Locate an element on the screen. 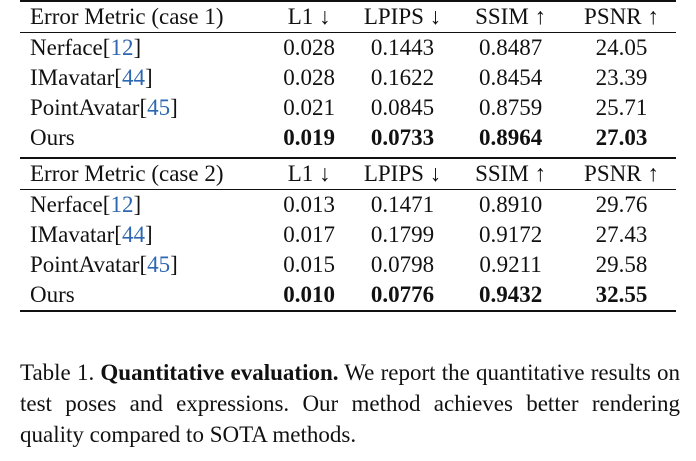 The height and width of the screenshot is (461, 696). metric-value: 0.0776 is located at coordinates (402, 296).